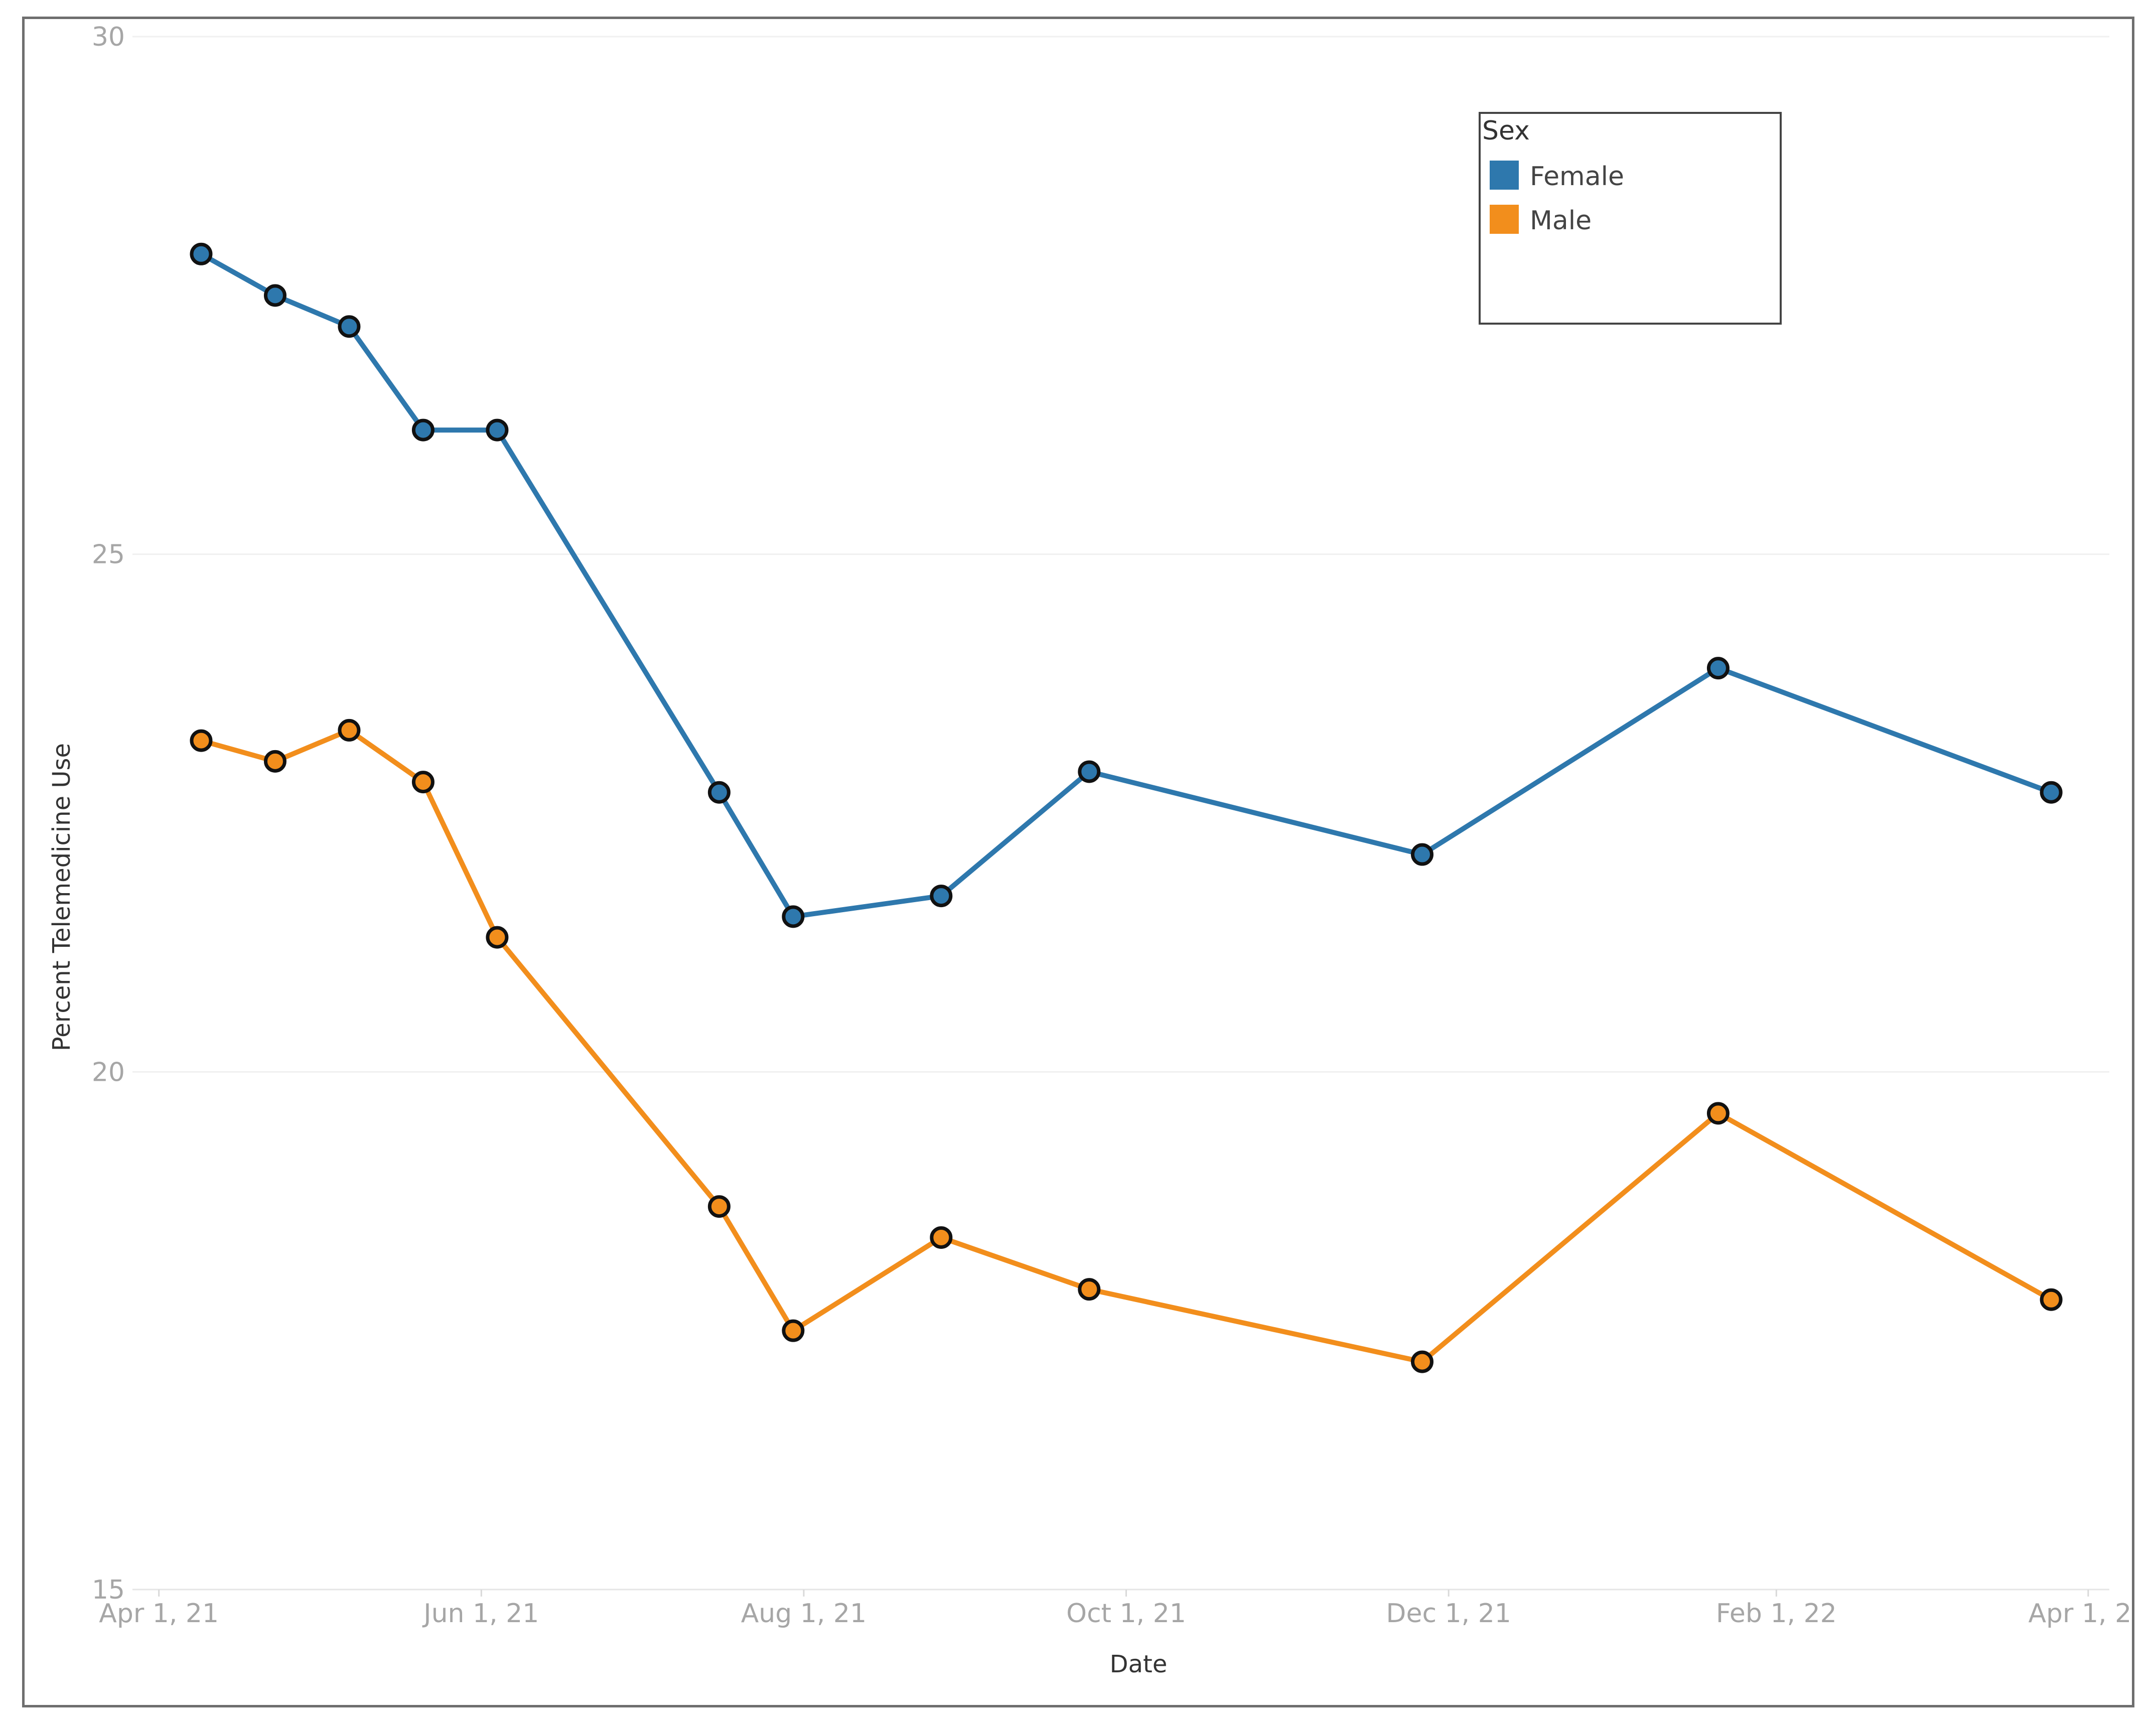  Describe the element at coordinates (108, 555) in the screenshot. I see `y-tick-label: 25` at that location.